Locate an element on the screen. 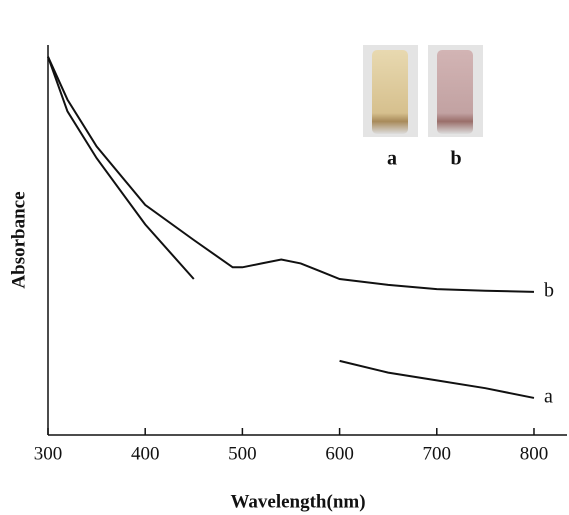  x-tick-label: 300 is located at coordinates (48, 453).